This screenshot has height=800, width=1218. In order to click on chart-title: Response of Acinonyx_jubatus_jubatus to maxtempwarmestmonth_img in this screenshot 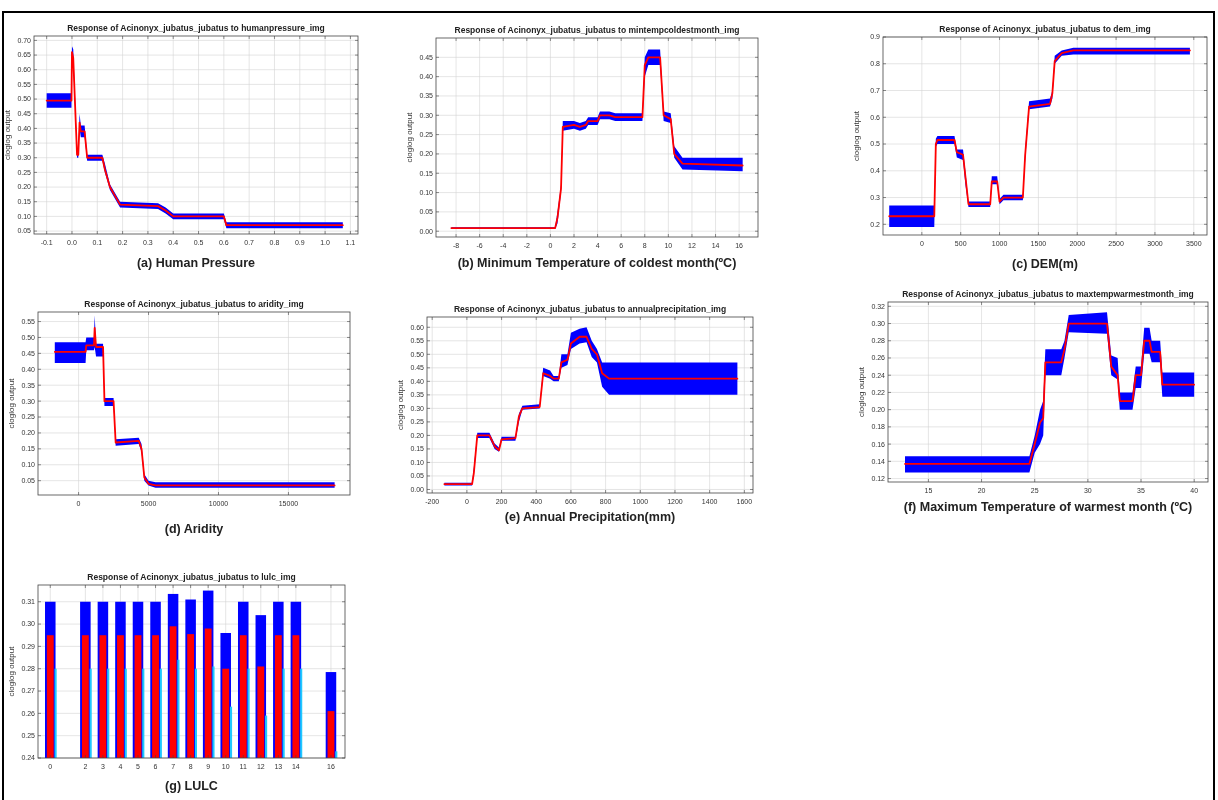, I will do `click(1048, 294)`.